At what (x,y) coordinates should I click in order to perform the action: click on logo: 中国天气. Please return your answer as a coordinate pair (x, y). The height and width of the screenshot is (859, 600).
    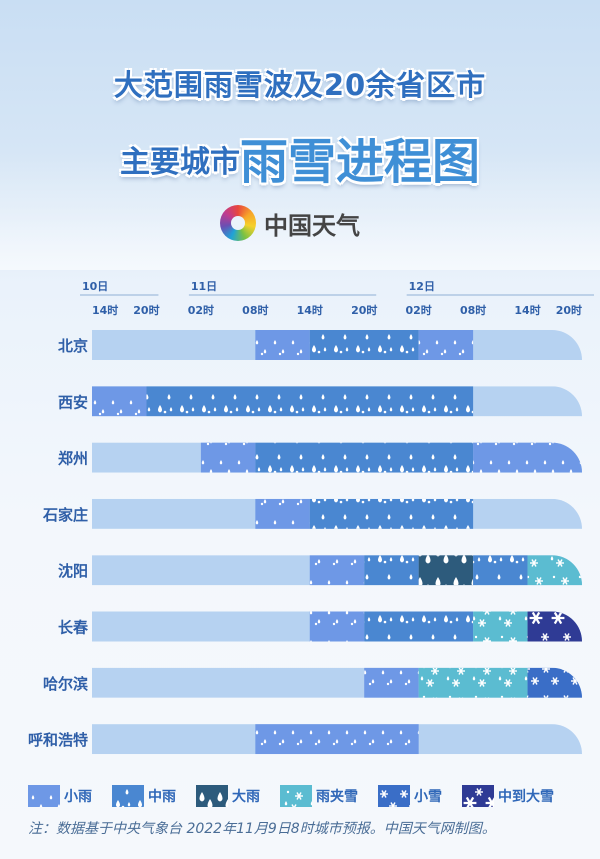
    Looking at the image, I should click on (290, 223).